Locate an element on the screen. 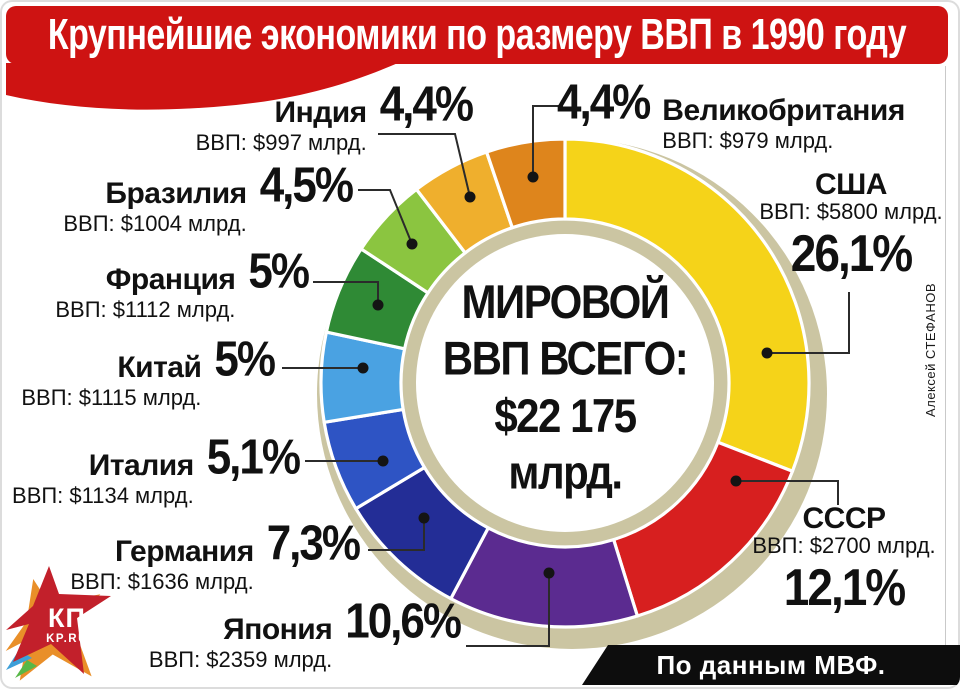 Image resolution: width=960 pixels, height=689 pixels. dot-germany is located at coordinates (424, 518).